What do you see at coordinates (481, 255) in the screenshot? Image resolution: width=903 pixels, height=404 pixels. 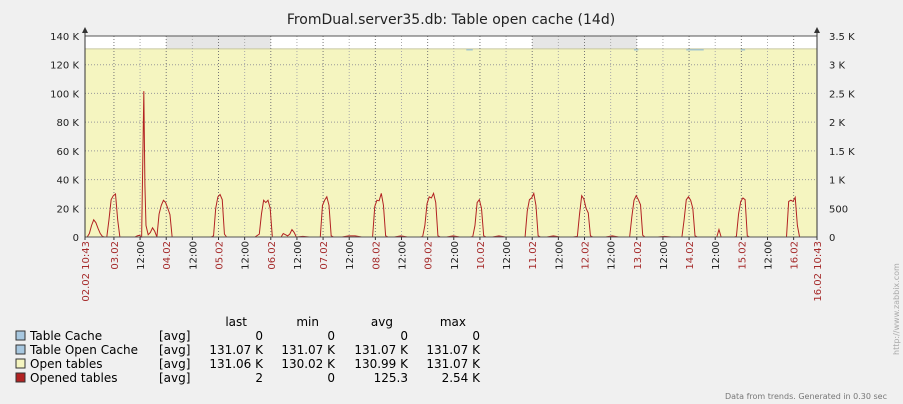 I see `x-date-label: 10.02` at bounding box center [481, 255].